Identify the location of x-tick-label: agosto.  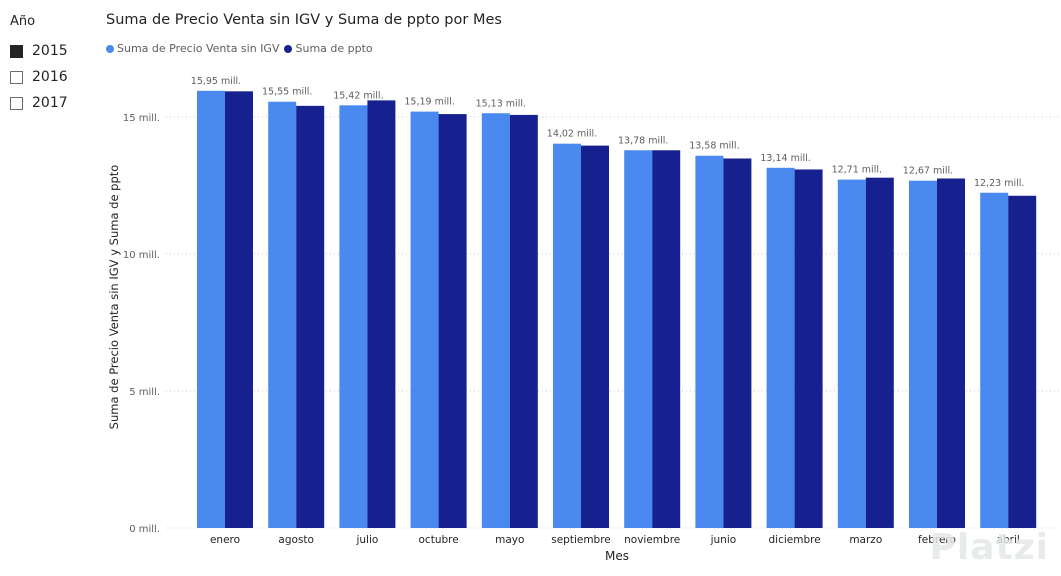
(296, 540).